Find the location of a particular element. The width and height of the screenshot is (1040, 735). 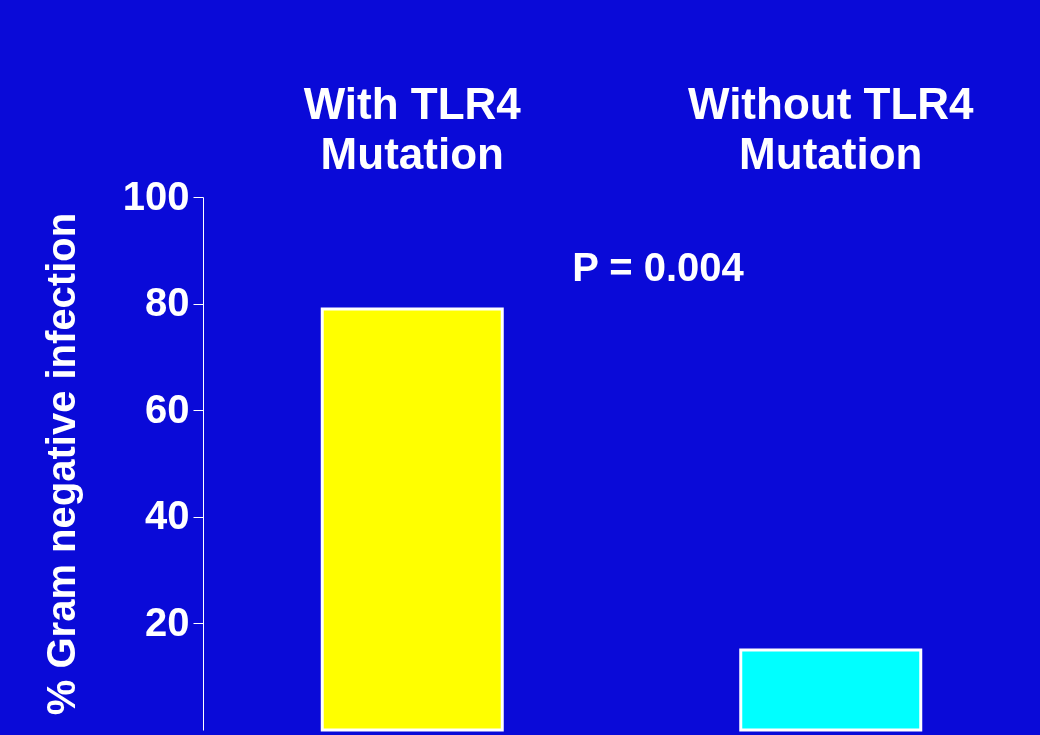

annotation: P = 0.004 is located at coordinates (658, 267).